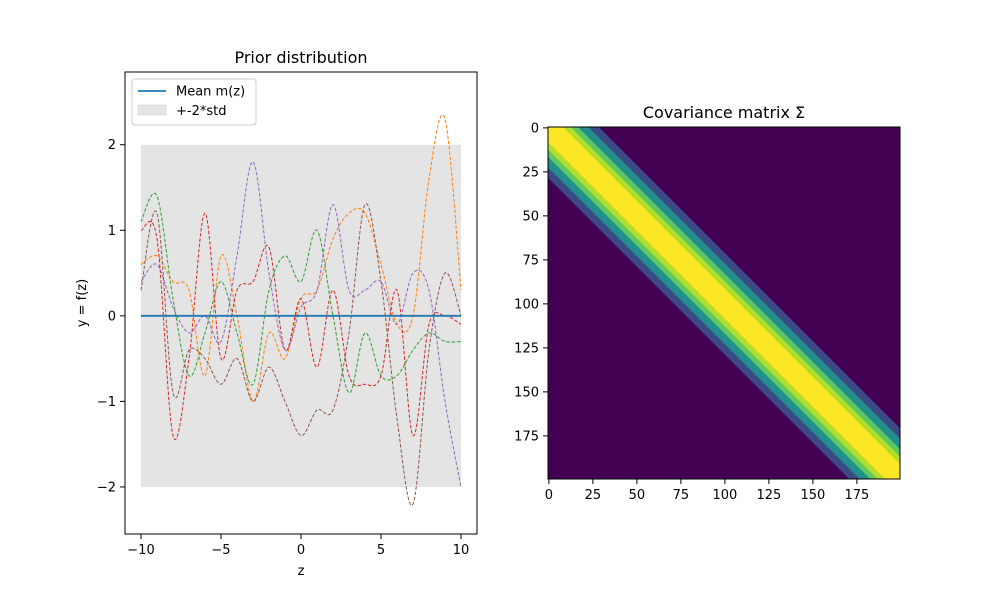  Describe the element at coordinates (681, 495) in the screenshot. I see `covariance-x-tick-label: 75` at that location.